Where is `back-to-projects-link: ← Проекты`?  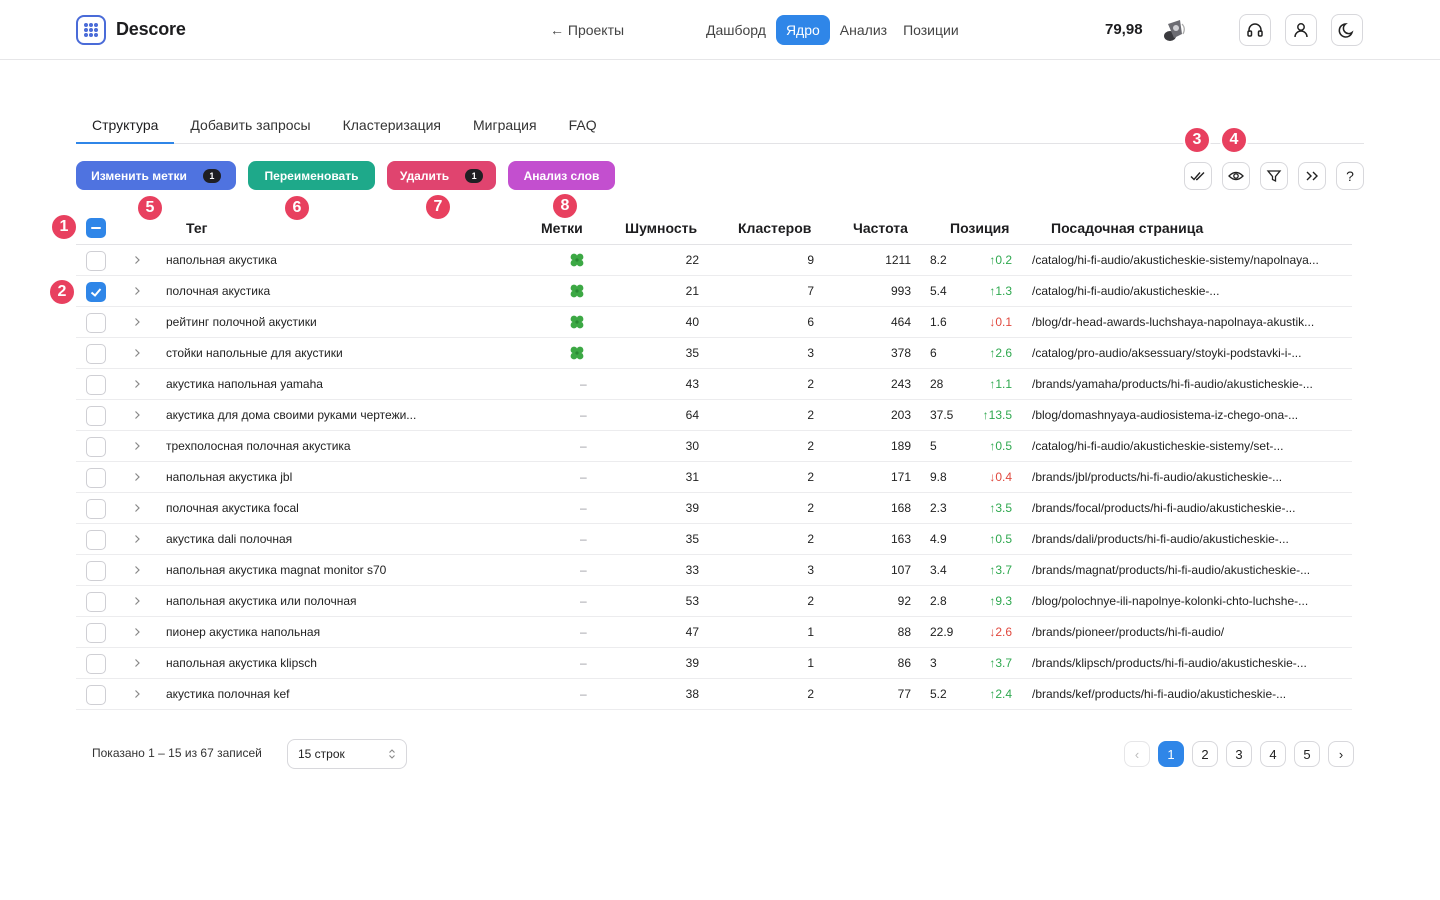 back-to-projects-link: ← Проекты is located at coordinates (587, 30).